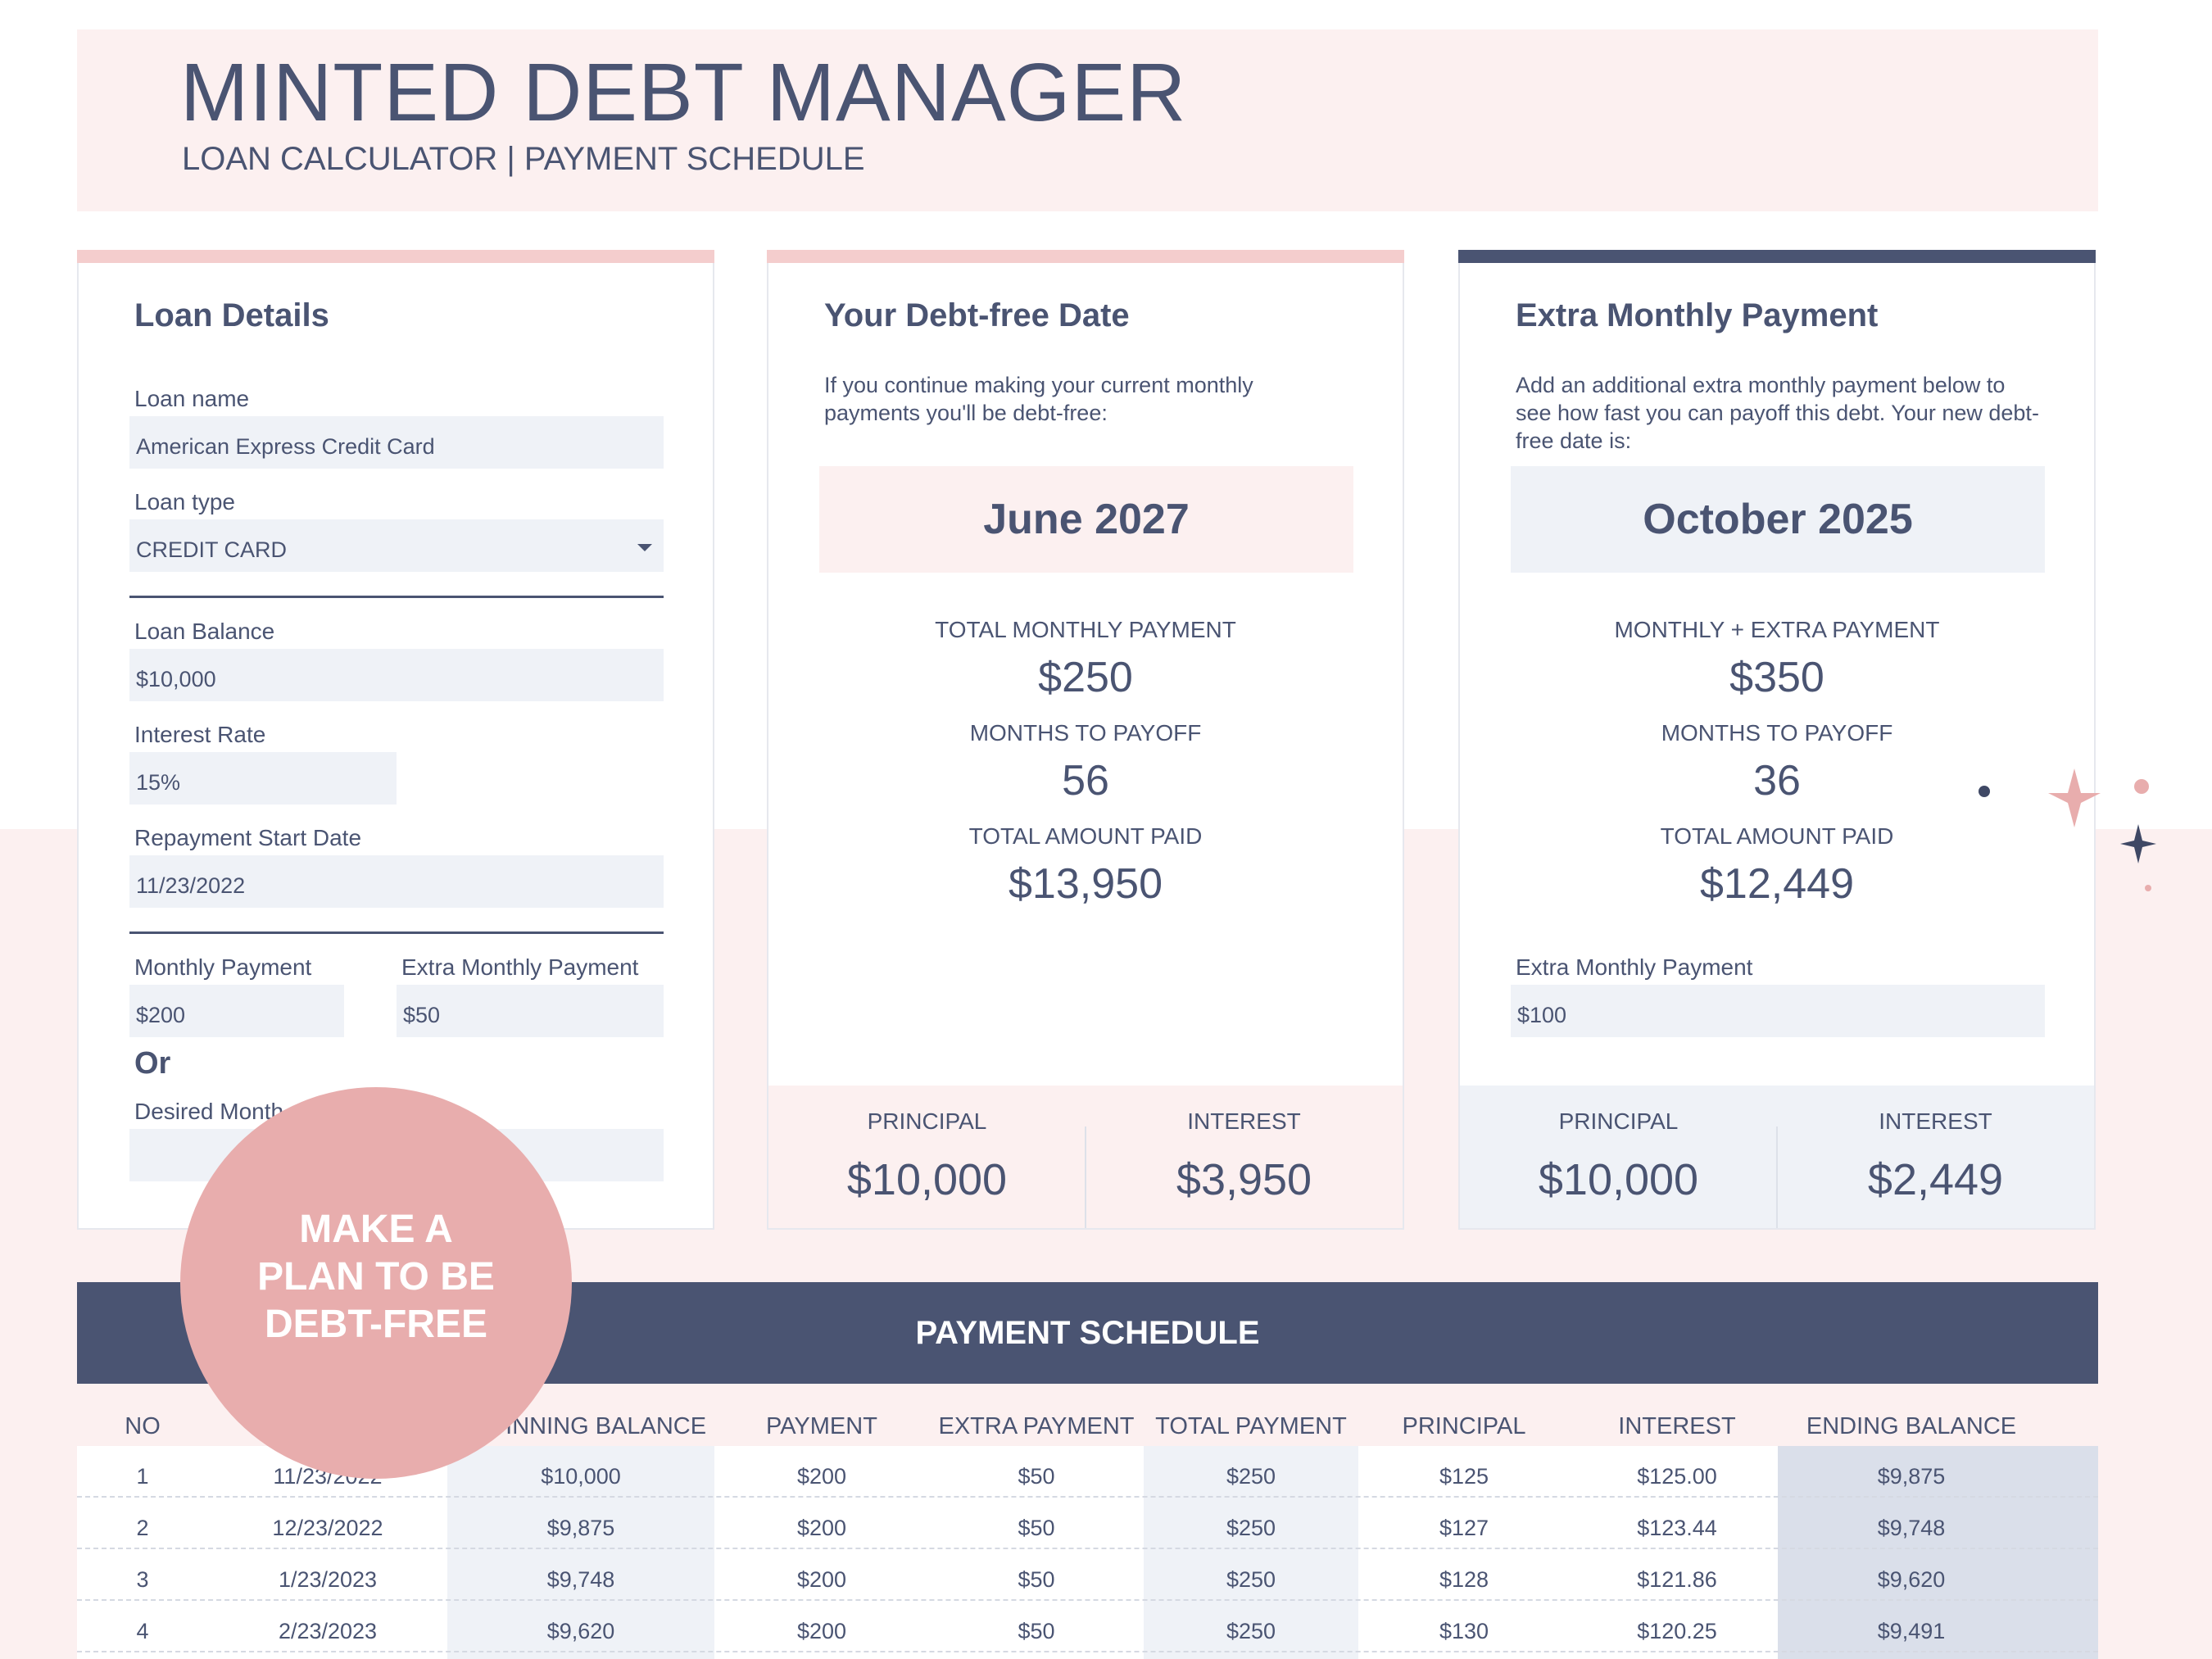 Image resolution: width=2212 pixels, height=1659 pixels. Describe the element at coordinates (142, 1528) in the screenshot. I see `cell-no: 2` at that location.